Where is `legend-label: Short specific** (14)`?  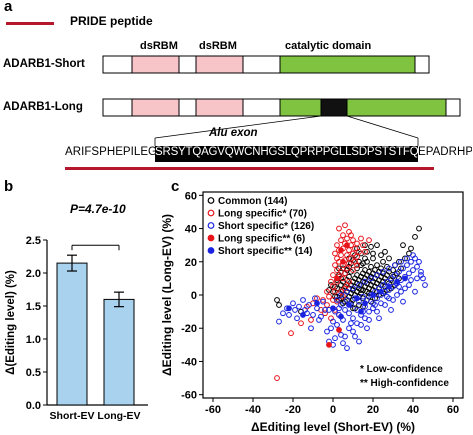
legend-label: Short specific** (14) is located at coordinates (265, 251).